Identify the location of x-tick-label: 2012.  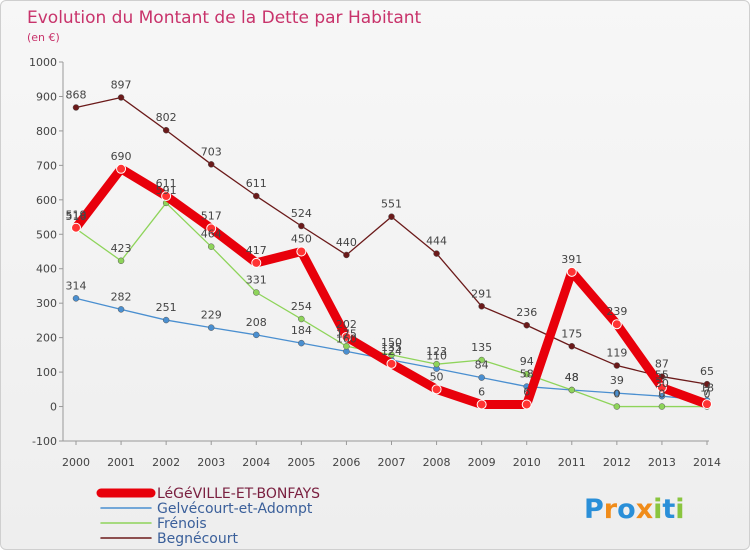
(617, 462).